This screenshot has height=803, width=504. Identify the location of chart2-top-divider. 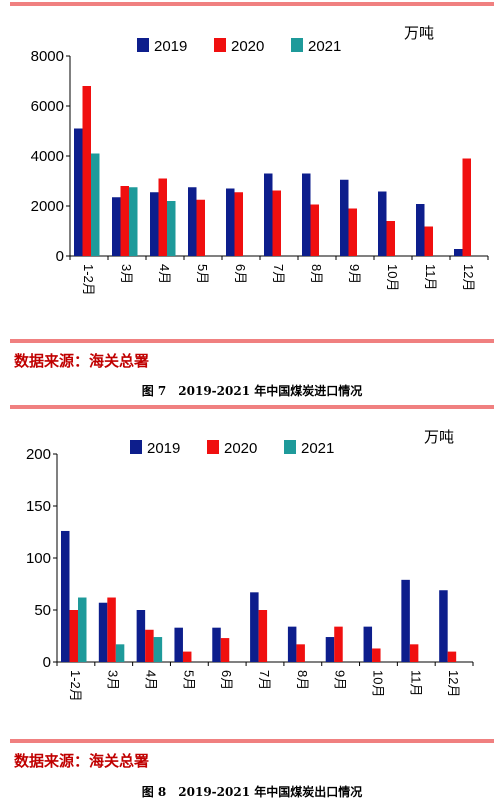
(252, 407).